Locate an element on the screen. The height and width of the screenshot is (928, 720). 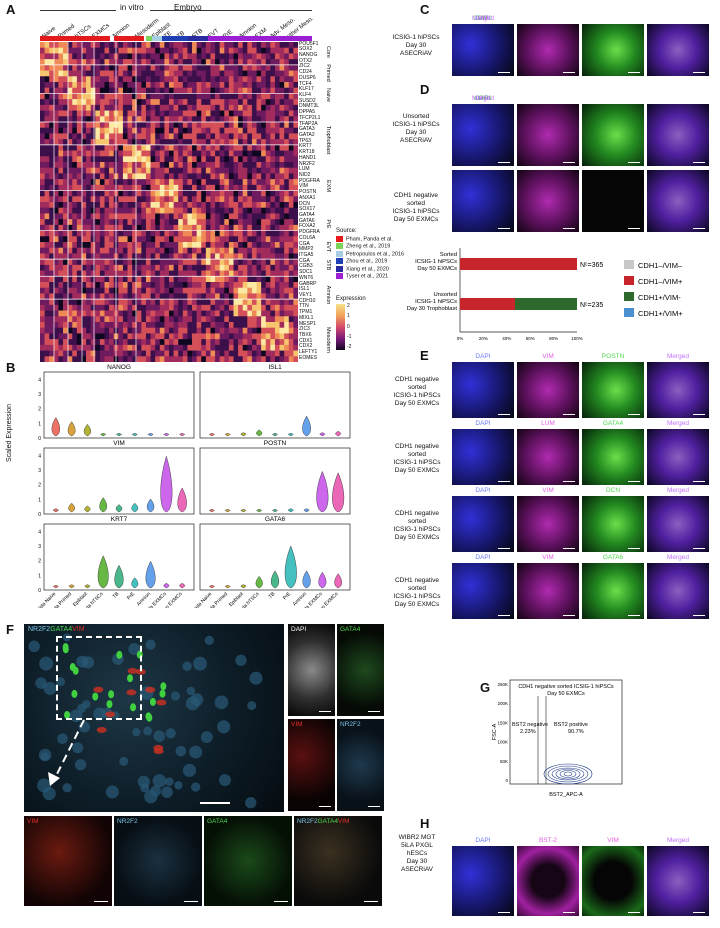
cell-nucleus is located at coordinates (189, 770).